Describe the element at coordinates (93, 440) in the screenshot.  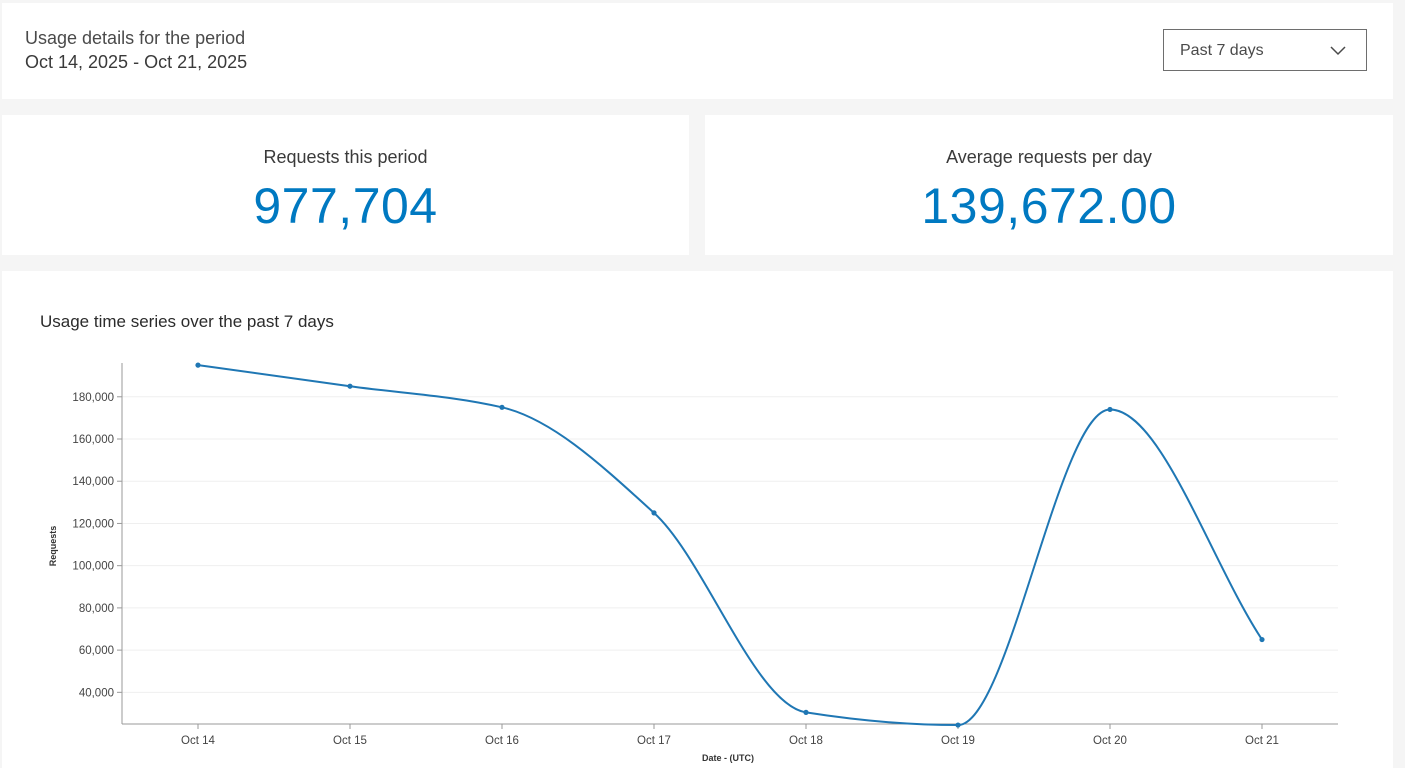
I see `y-tick-label: 160,000` at that location.